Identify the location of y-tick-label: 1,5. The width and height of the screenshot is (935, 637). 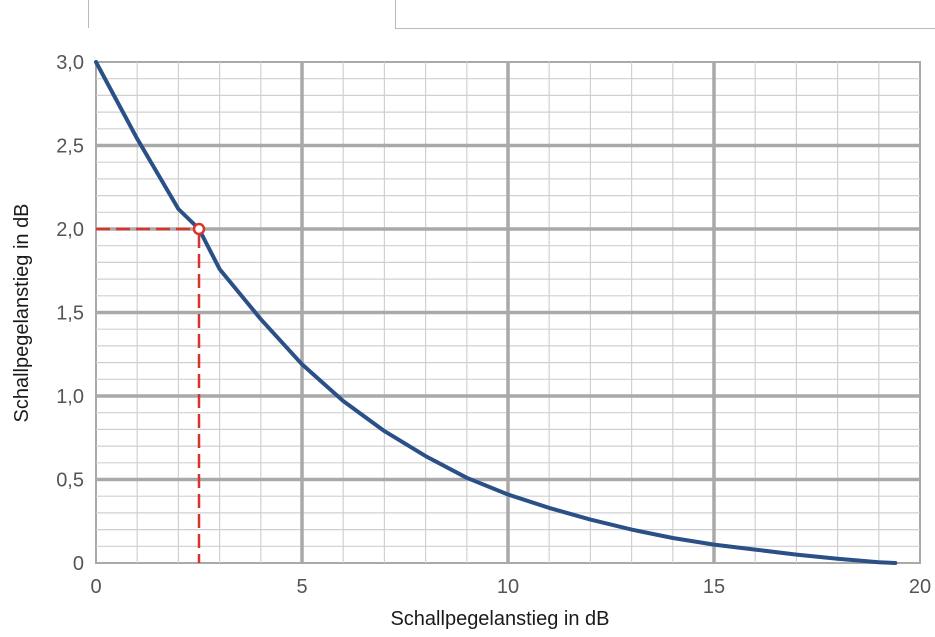
(70, 314).